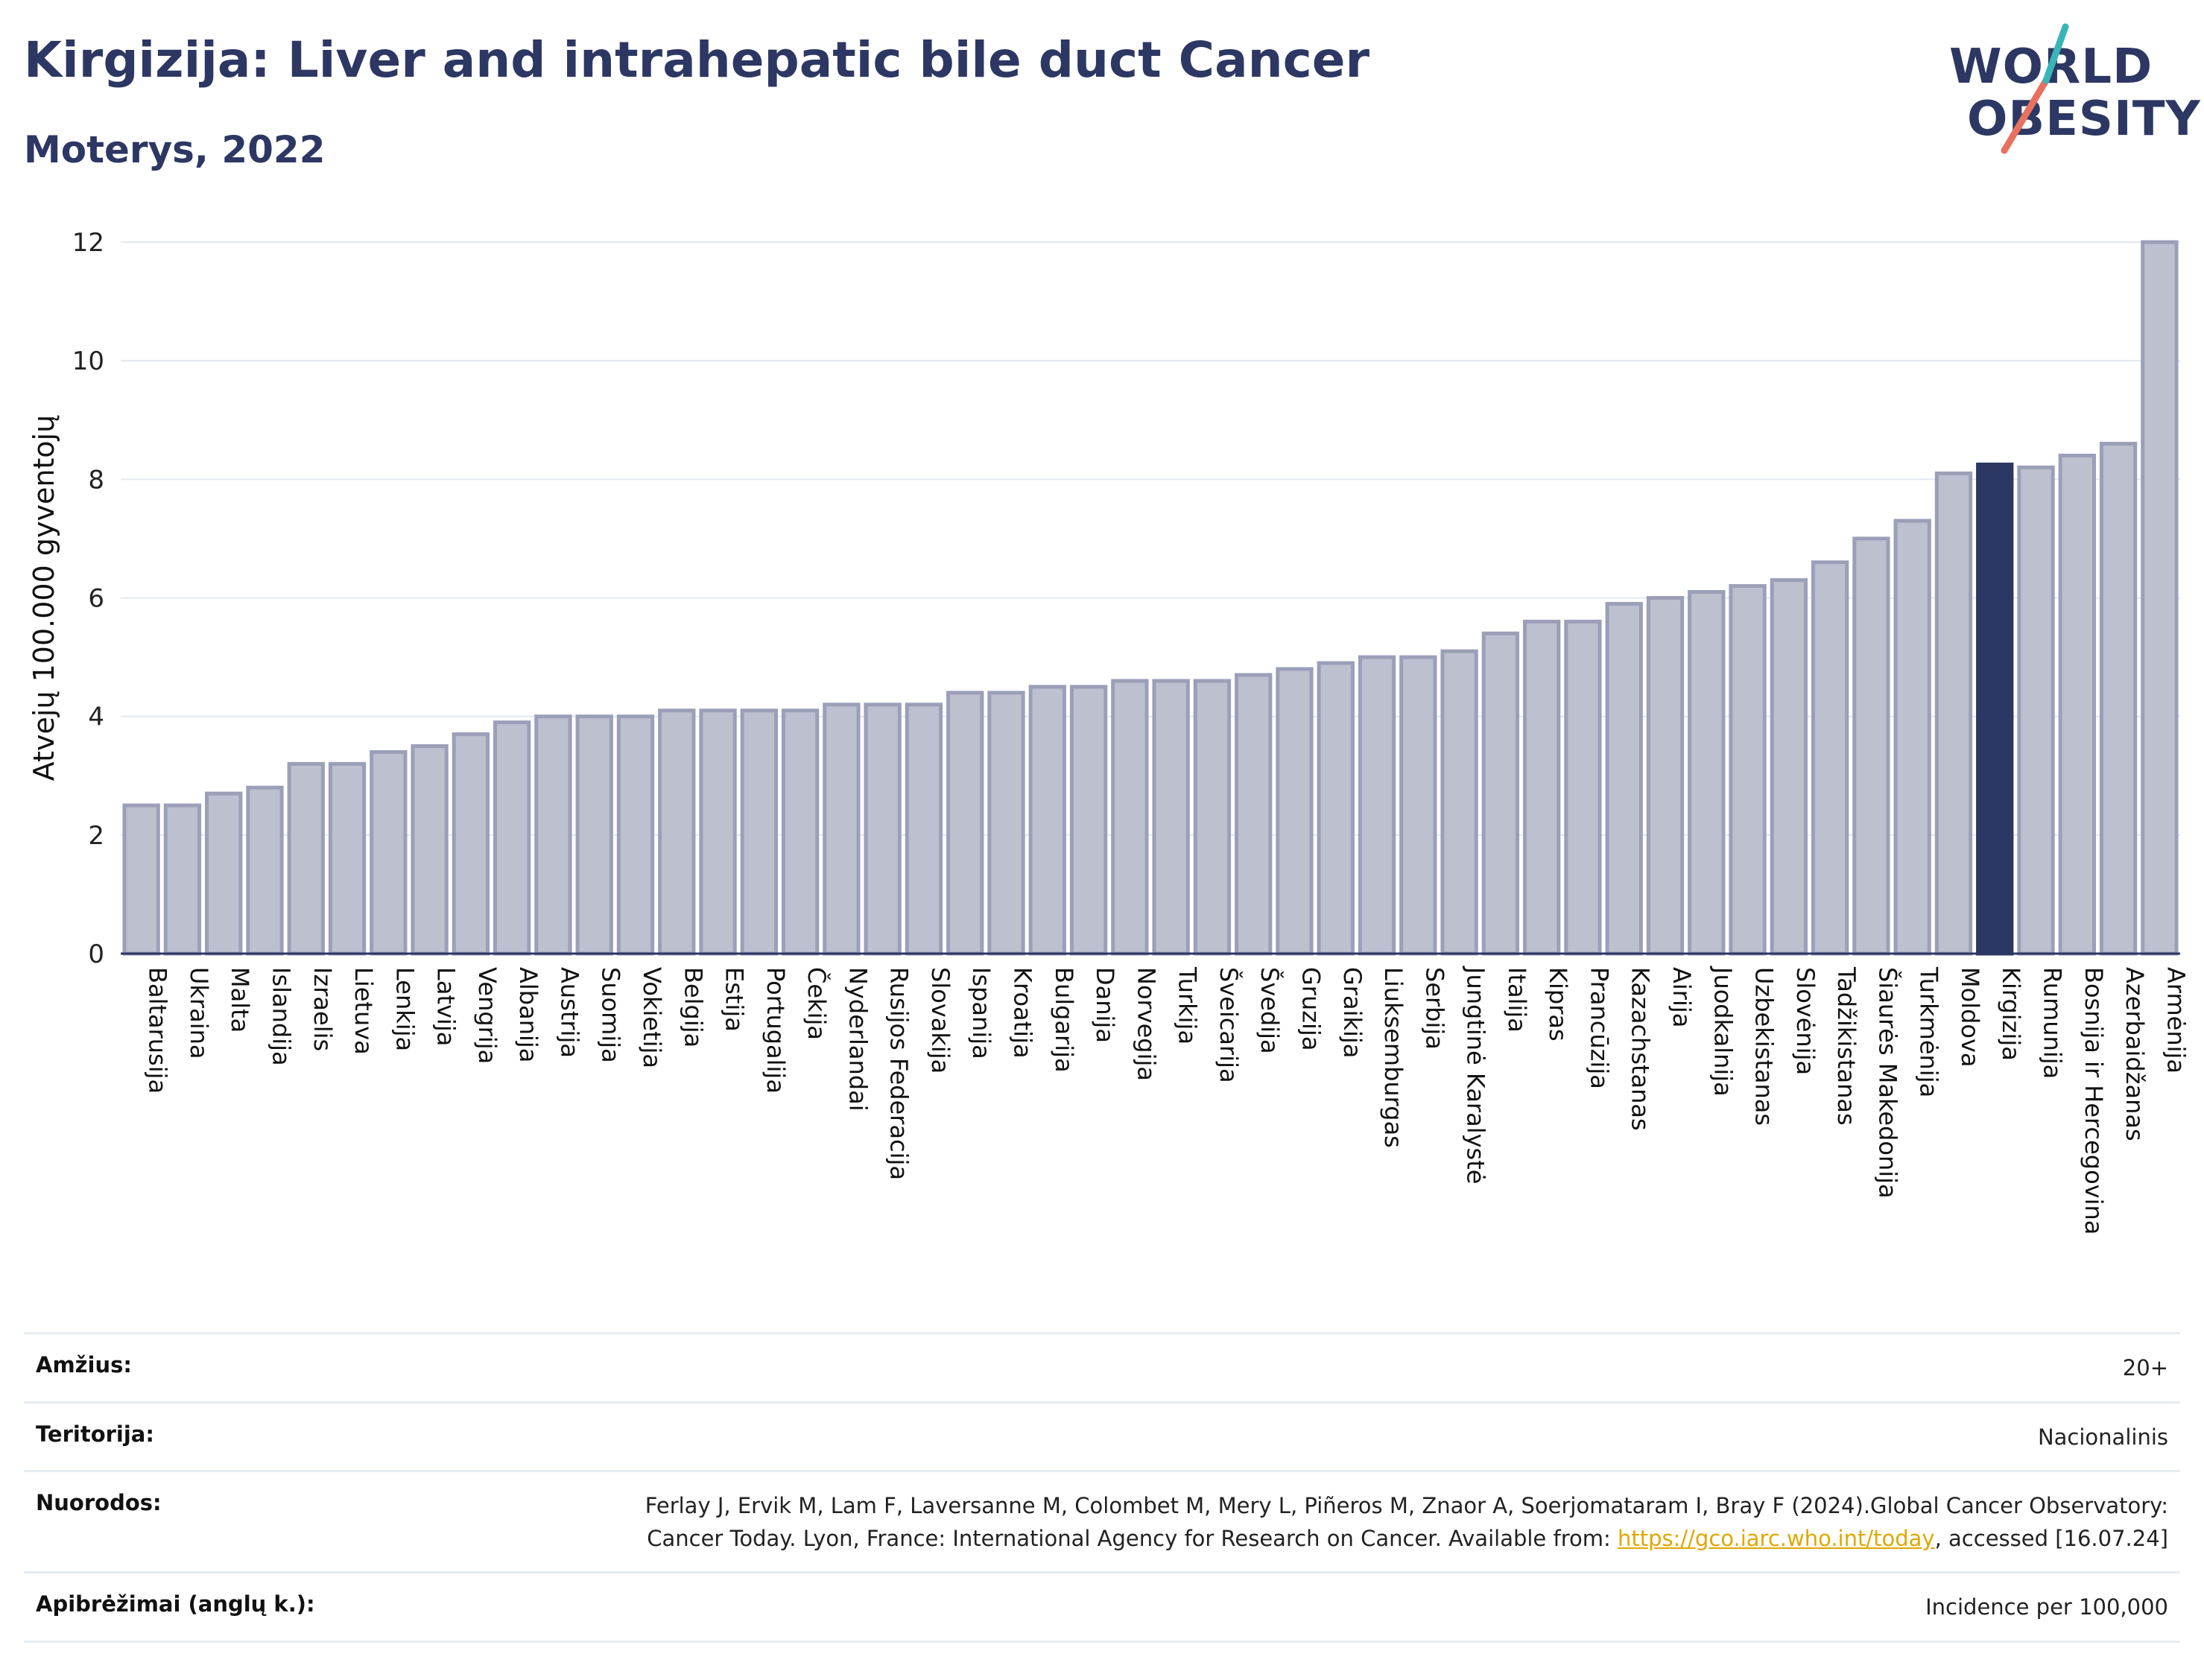 This screenshot has height=1680, width=2204. I want to click on info-row-age: Amžius: 20+, so click(1102, 1366).